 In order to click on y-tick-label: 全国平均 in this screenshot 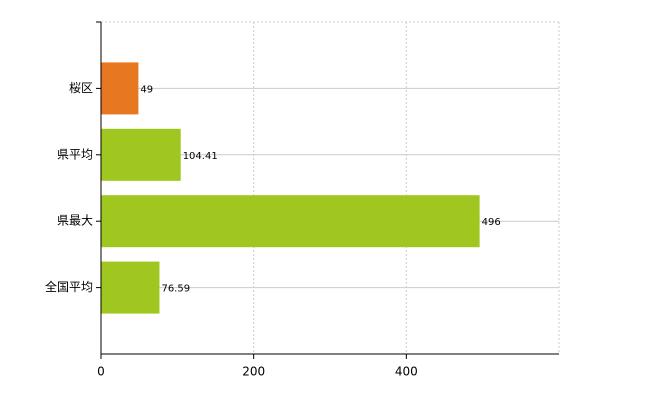, I will do `click(69, 286)`.